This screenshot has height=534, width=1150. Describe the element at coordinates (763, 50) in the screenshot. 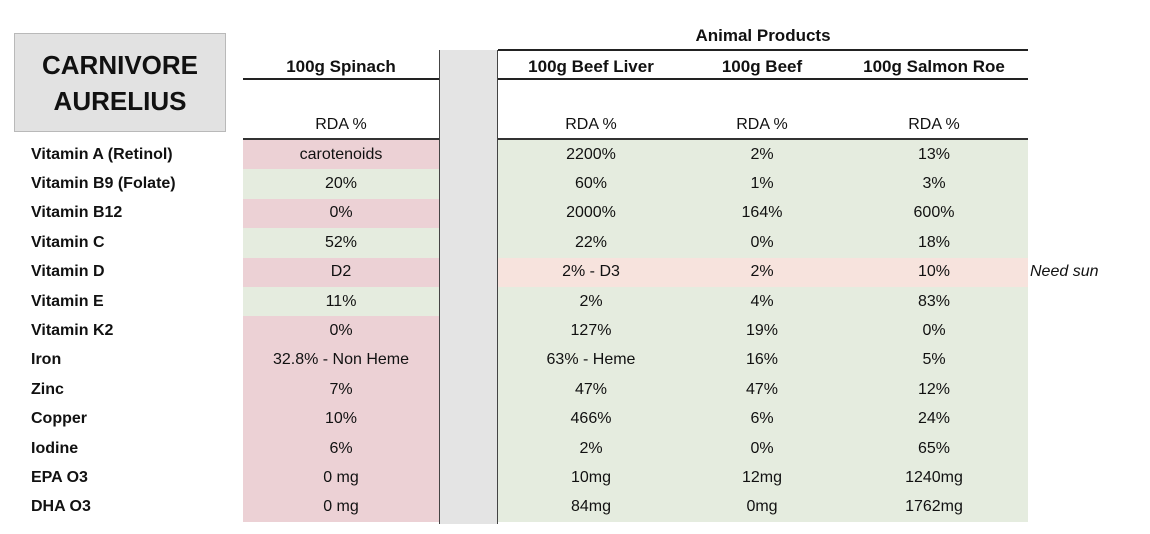

I see `group-underline` at that location.